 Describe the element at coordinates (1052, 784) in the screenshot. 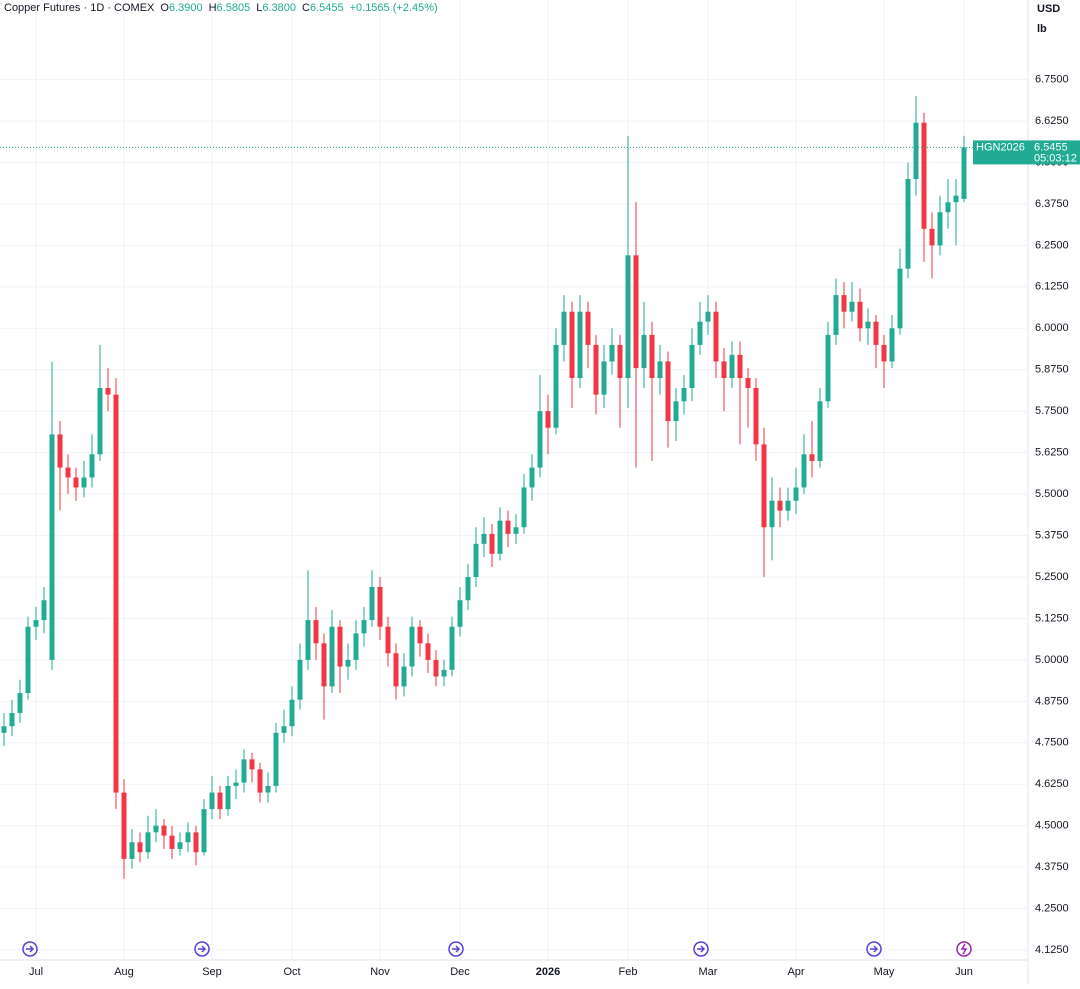

I see `y-tick-label: 4.6250` at that location.